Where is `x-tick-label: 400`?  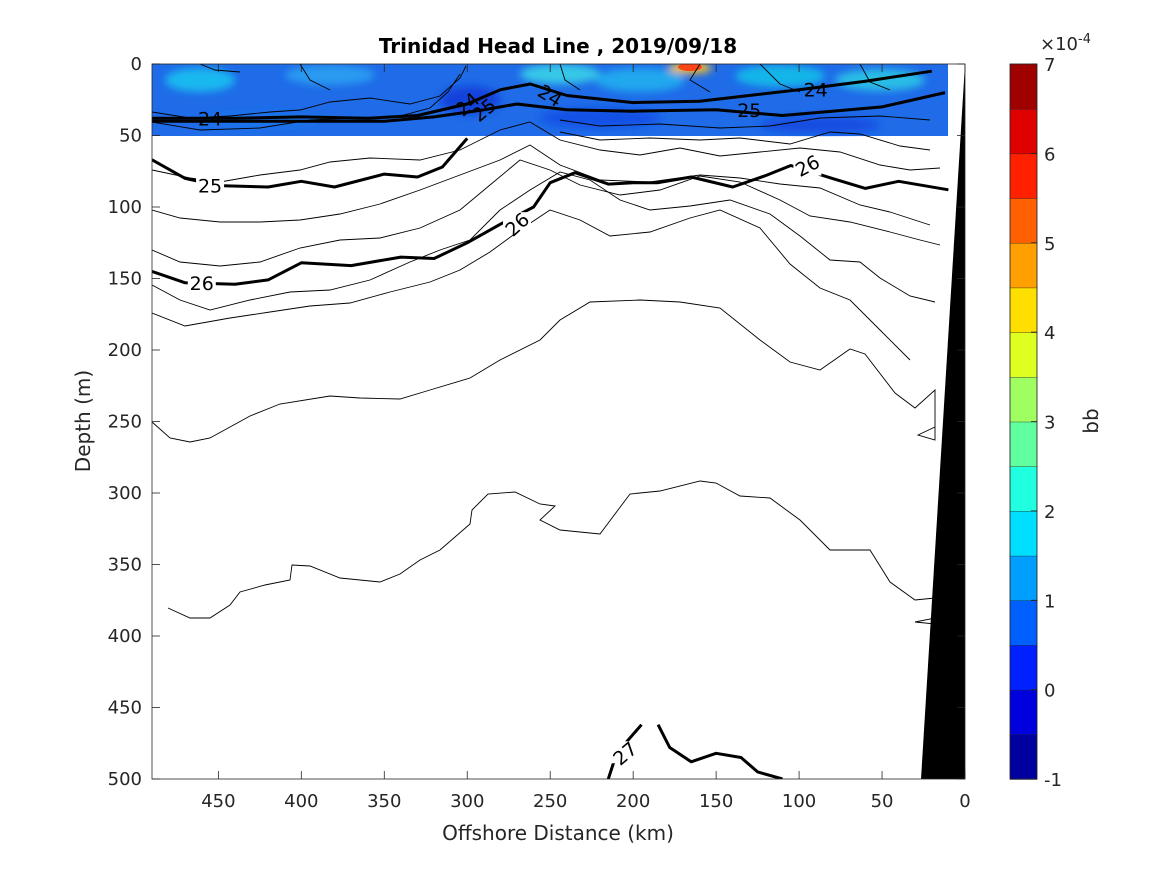
x-tick-label: 400 is located at coordinates (301, 801).